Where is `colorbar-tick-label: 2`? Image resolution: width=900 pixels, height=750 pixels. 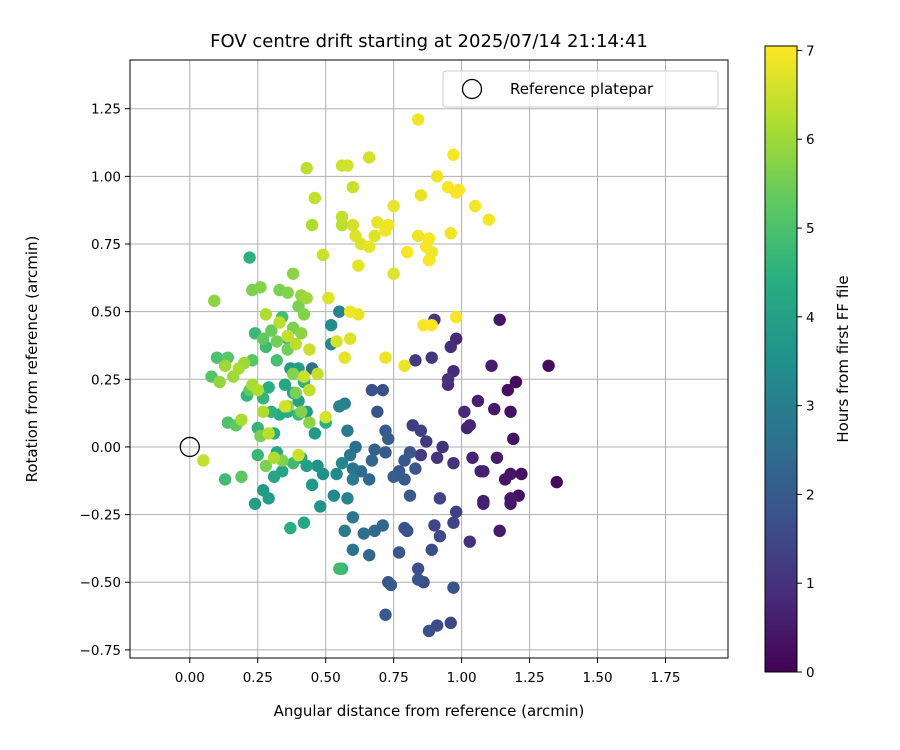 colorbar-tick-label: 2 is located at coordinates (810, 495).